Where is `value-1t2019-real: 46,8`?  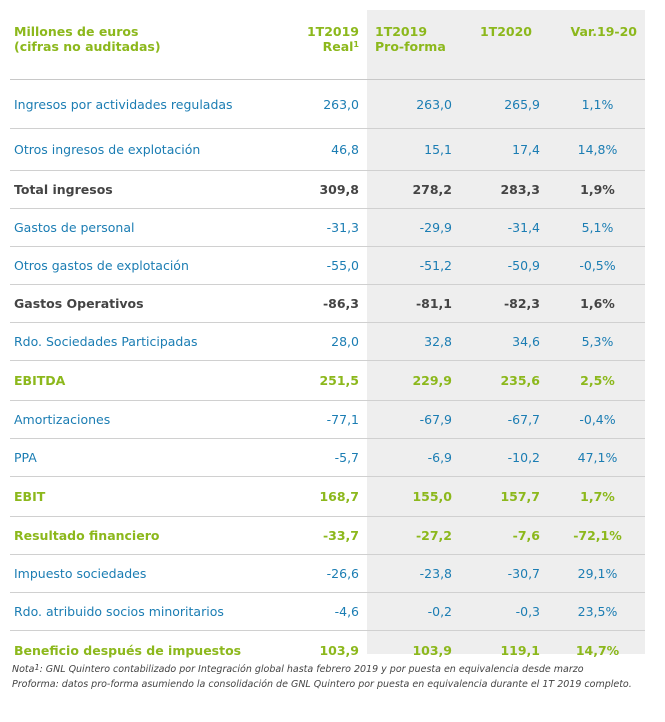 value-1t2019-real: 46,8 is located at coordinates (345, 149).